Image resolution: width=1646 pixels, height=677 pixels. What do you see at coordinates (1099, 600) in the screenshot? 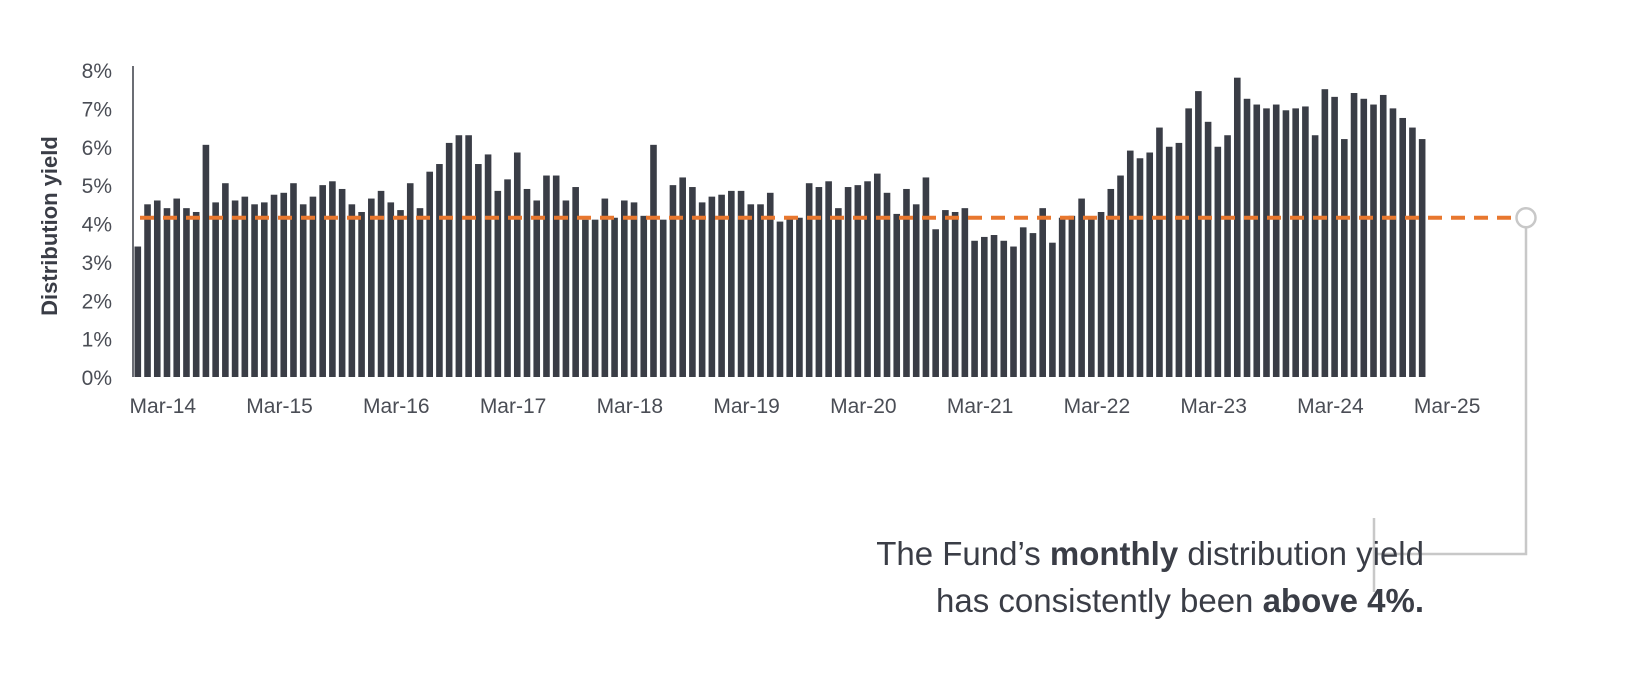
I see `callout-text-part: has consistently been` at bounding box center [1099, 600].